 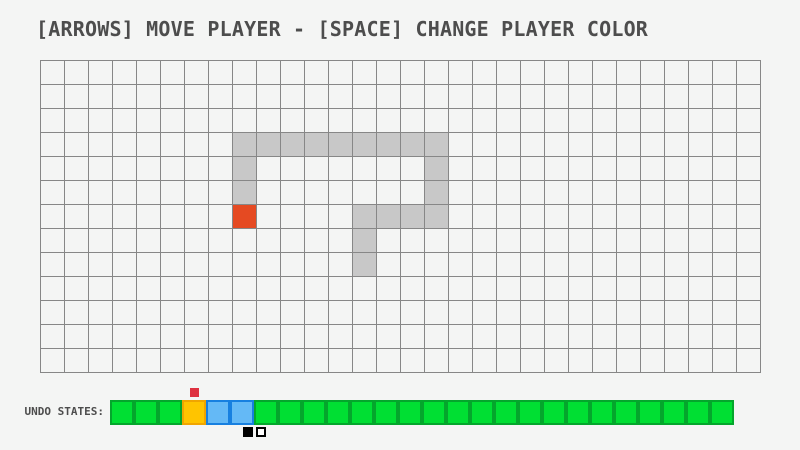 I want to click on undo-position-marker, so click(x=194, y=392).